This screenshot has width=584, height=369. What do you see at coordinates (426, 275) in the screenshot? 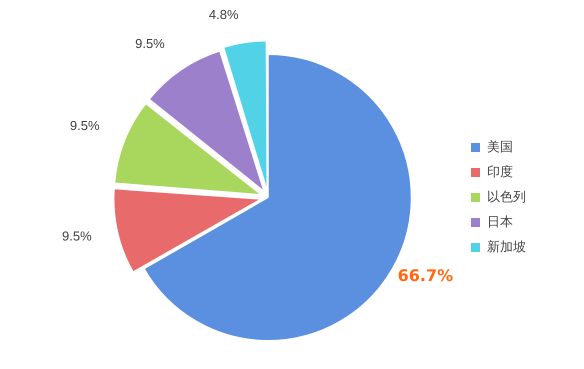
I see `data-label: 66.7%` at bounding box center [426, 275].